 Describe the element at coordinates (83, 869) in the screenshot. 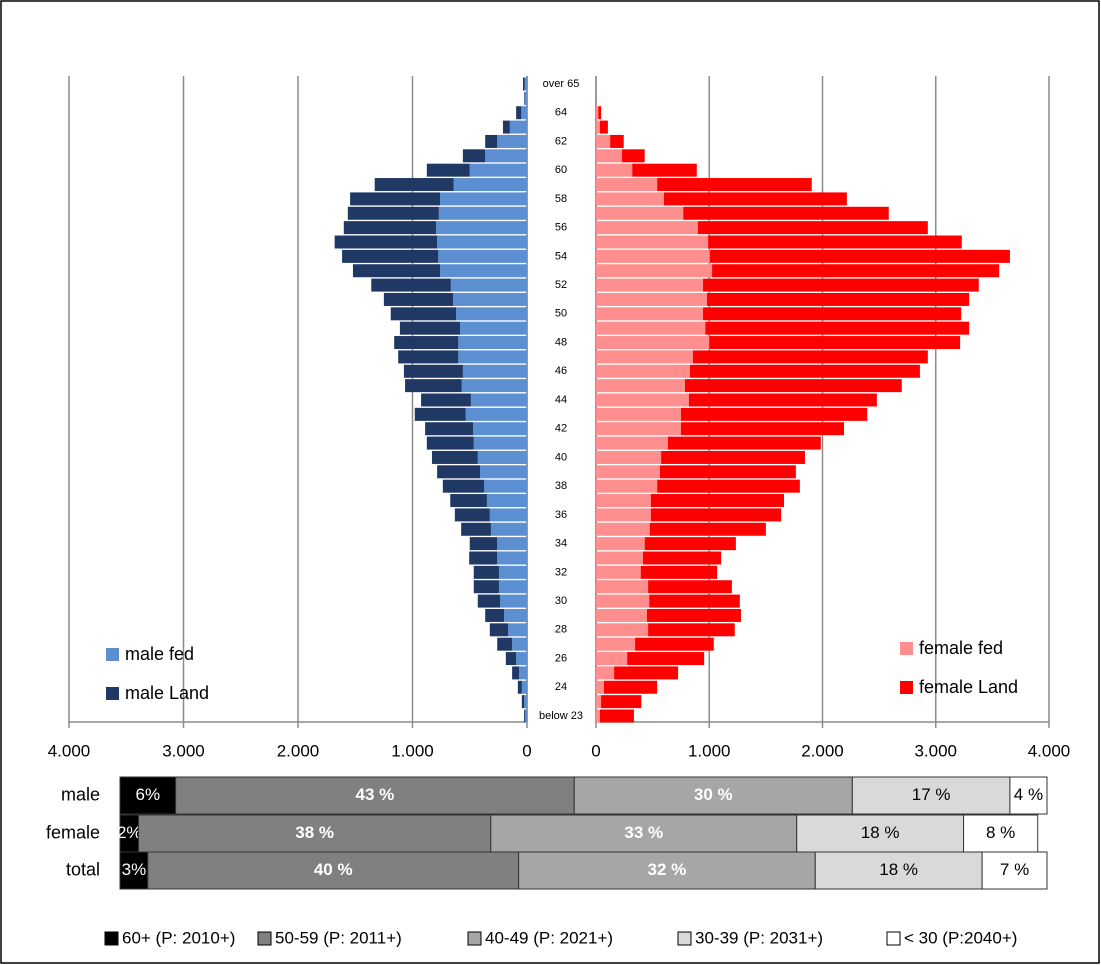

I see `category-label: total` at that location.